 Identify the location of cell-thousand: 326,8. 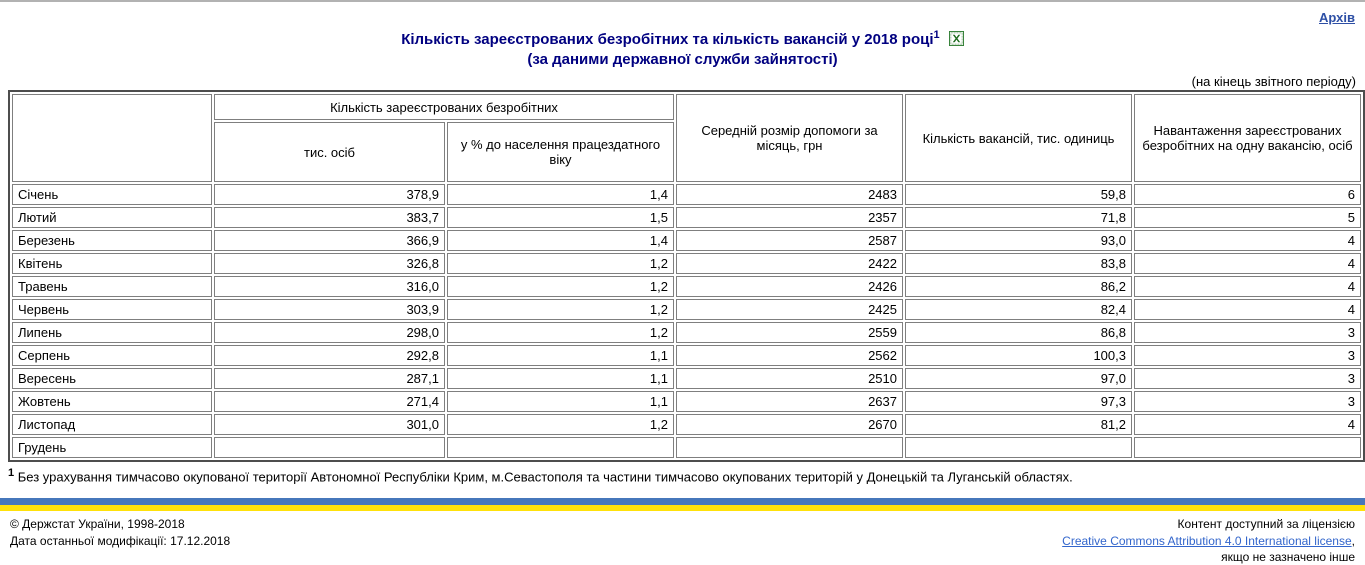
(329, 263).